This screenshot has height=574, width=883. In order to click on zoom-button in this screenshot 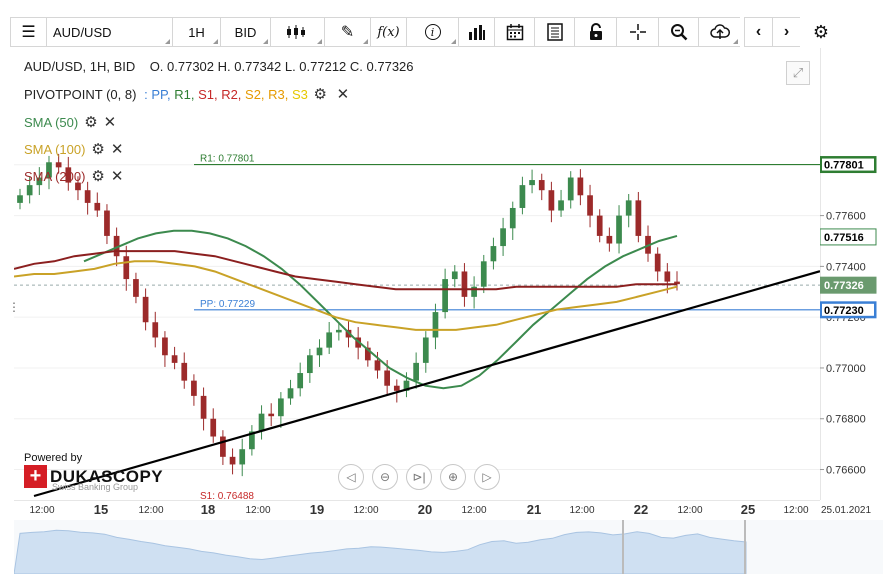, I will do `click(678, 32)`.